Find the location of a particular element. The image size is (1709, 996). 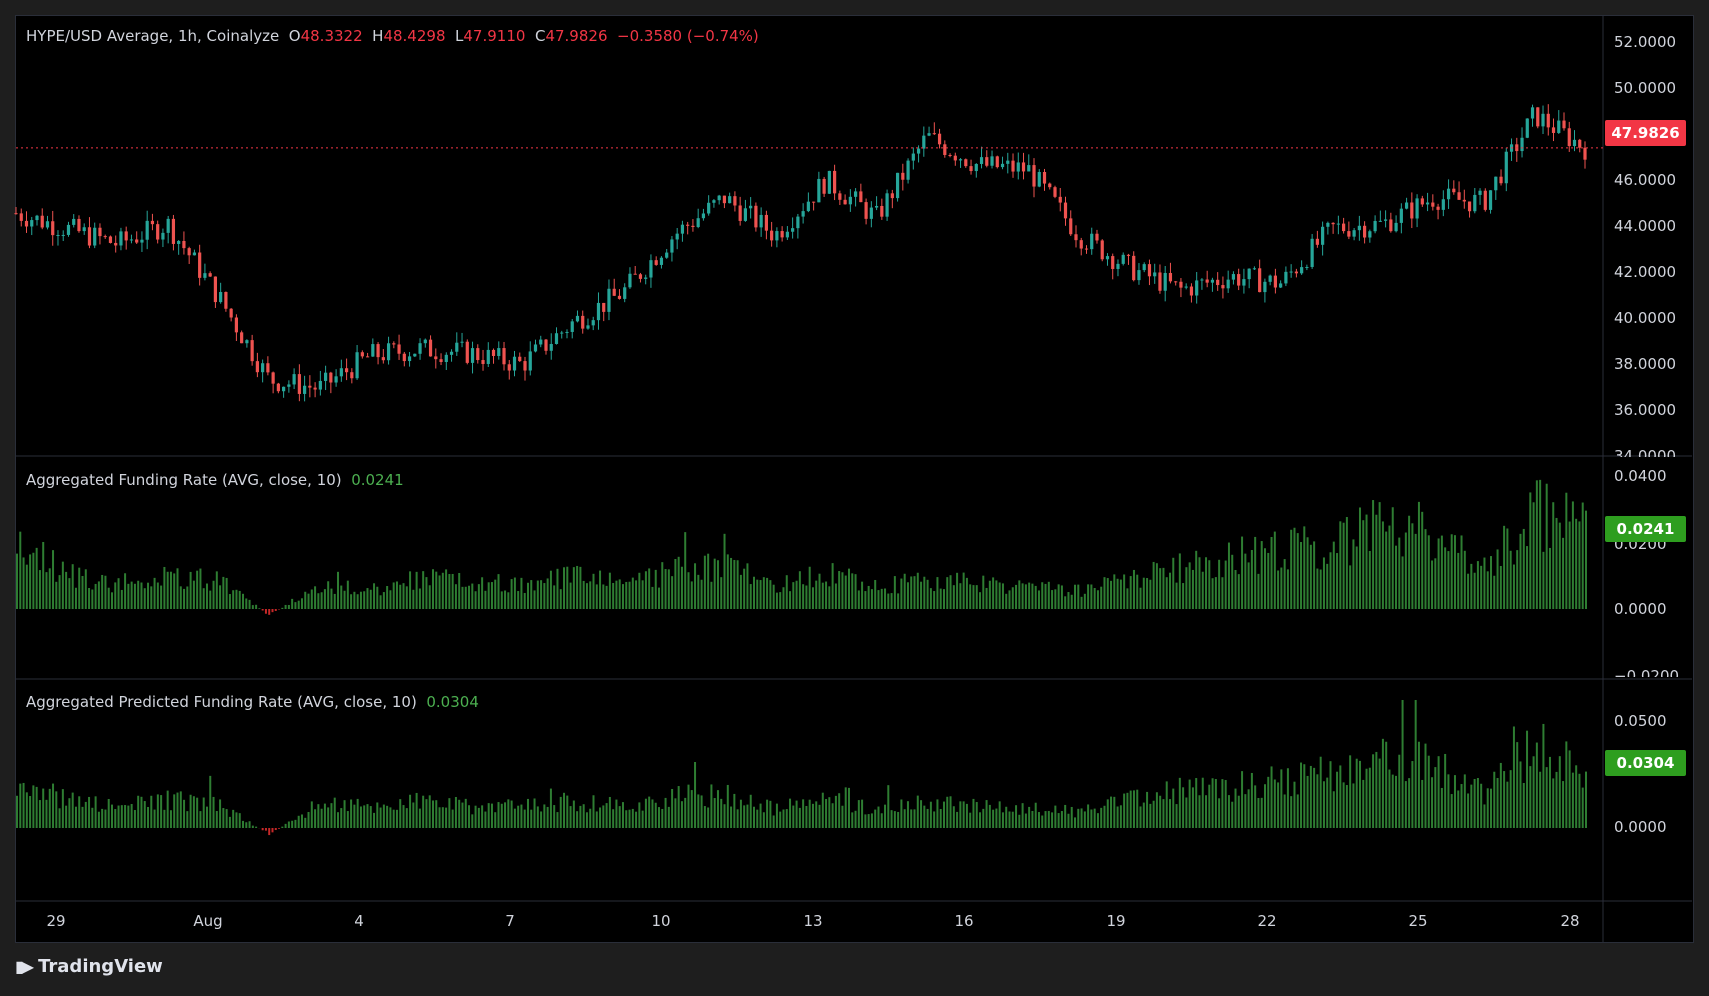

symbol-label: HYPE/USD Average, 1h, Coinalyze is located at coordinates (153, 36).